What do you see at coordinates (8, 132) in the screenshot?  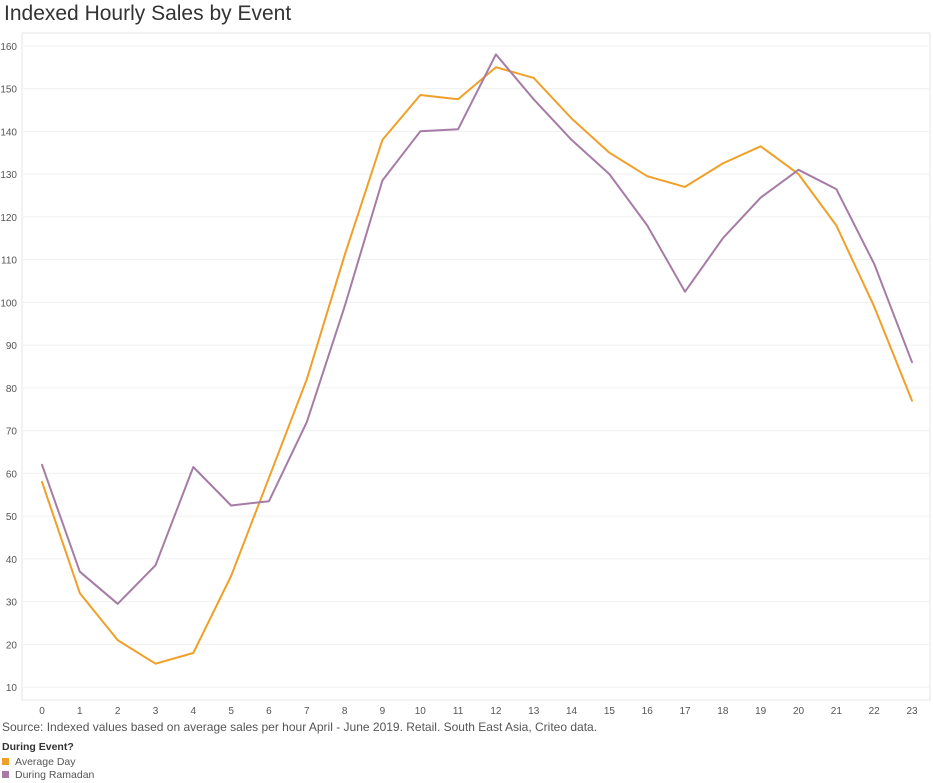 I see `y-tick-label: 140` at bounding box center [8, 132].